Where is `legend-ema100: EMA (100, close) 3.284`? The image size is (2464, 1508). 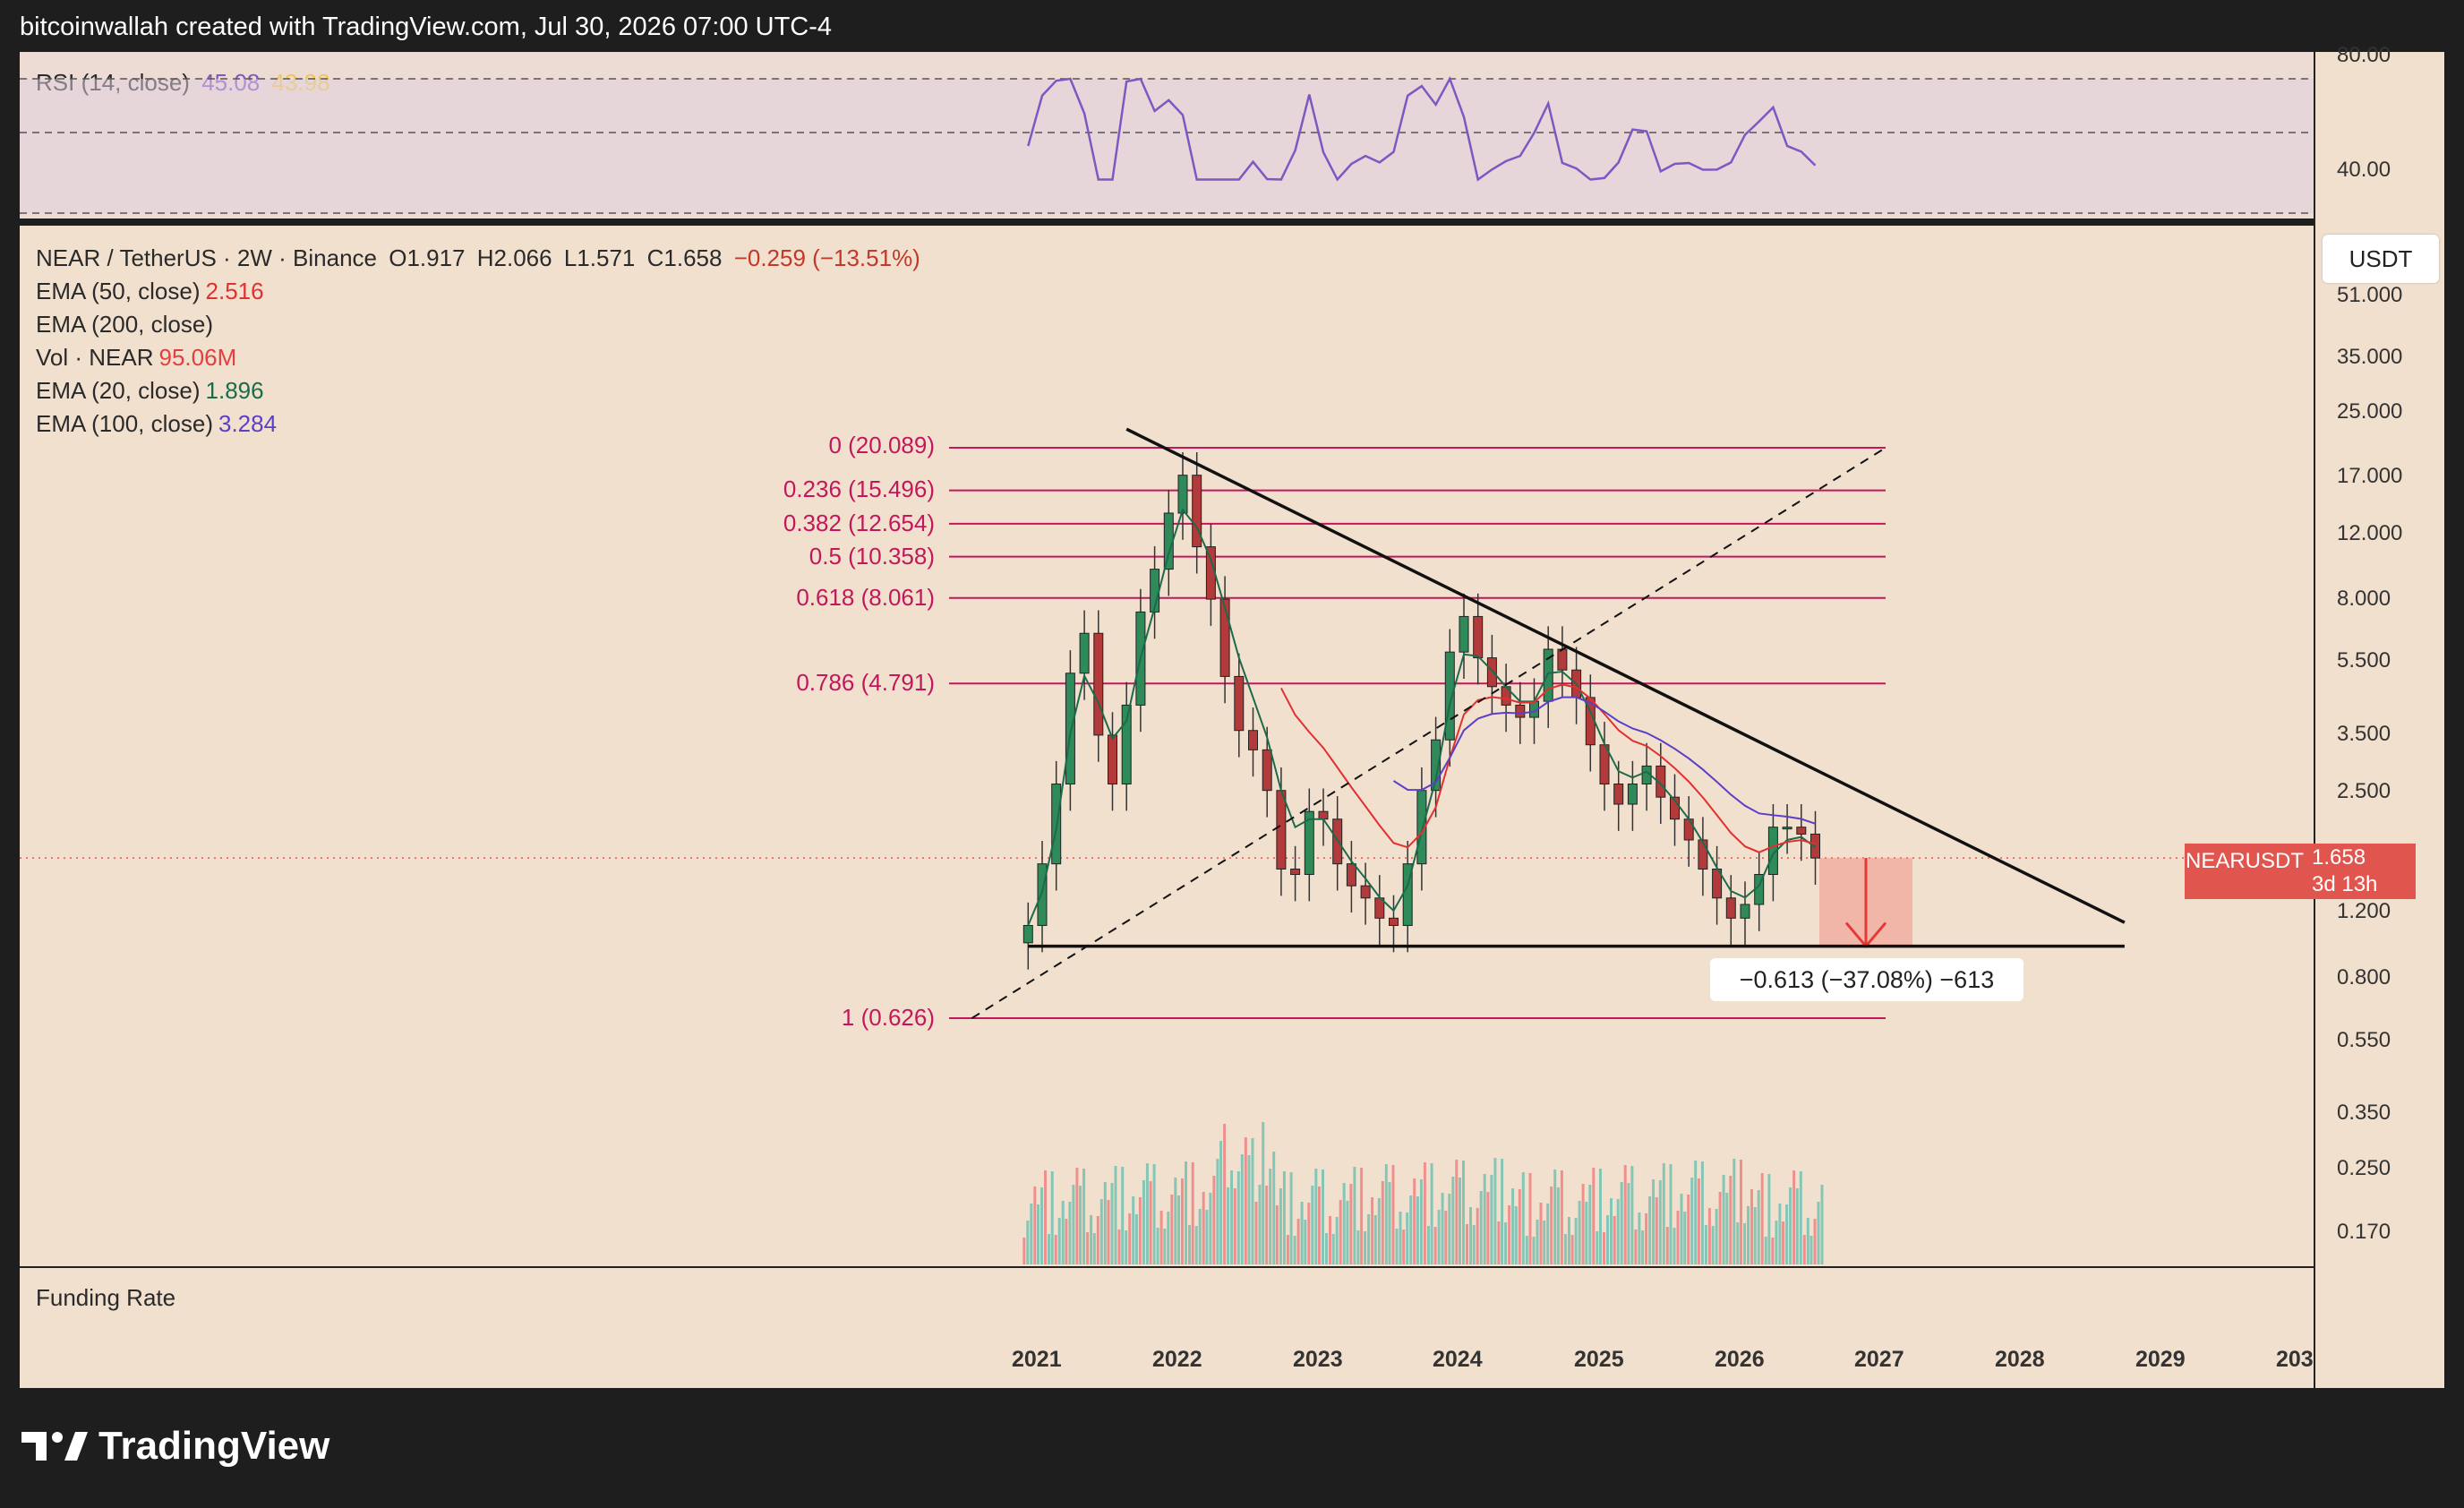 legend-ema100: EMA (100, close) 3.284 is located at coordinates (478, 424).